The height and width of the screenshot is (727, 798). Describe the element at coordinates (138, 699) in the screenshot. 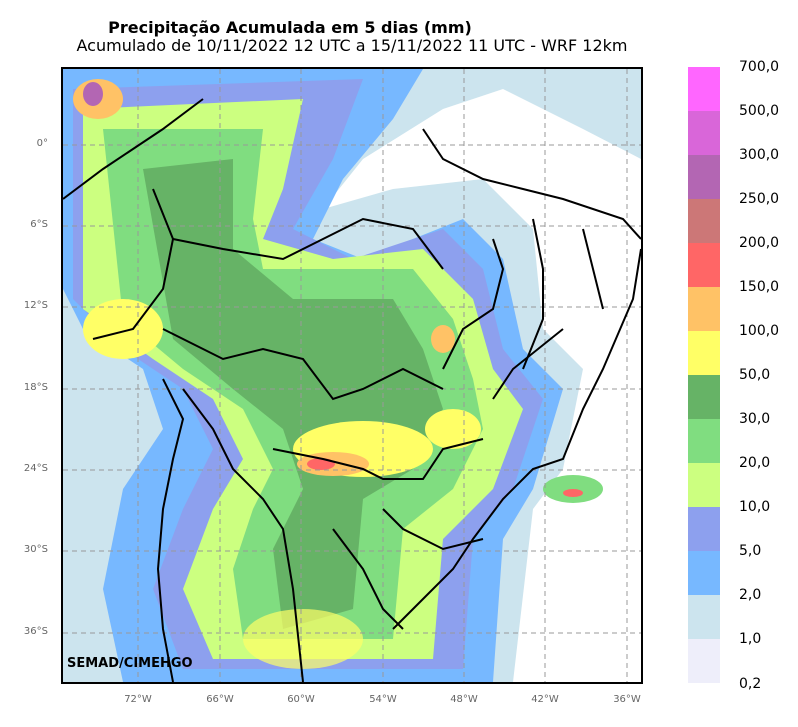

I see `lon-label-72w: 72°W` at that location.